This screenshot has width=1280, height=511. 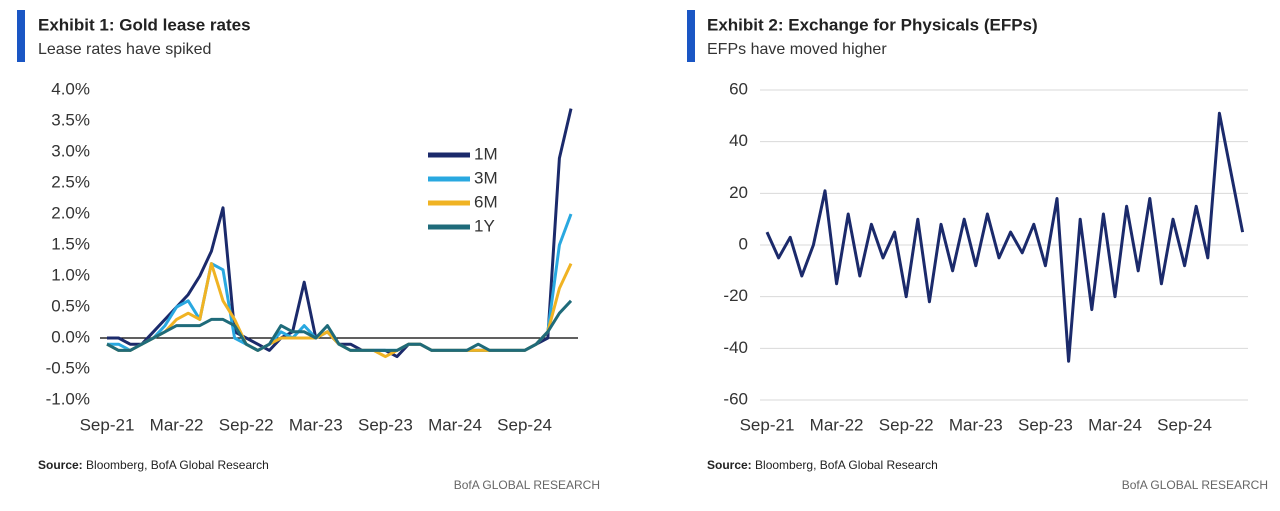 I want to click on legend-label: 1M, so click(x=486, y=153).